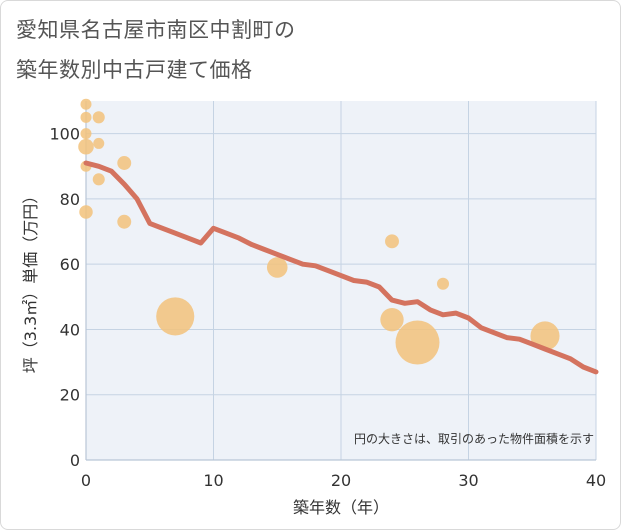  What do you see at coordinates (341, 480) in the screenshot?
I see `x-tick-label: 20` at bounding box center [341, 480].